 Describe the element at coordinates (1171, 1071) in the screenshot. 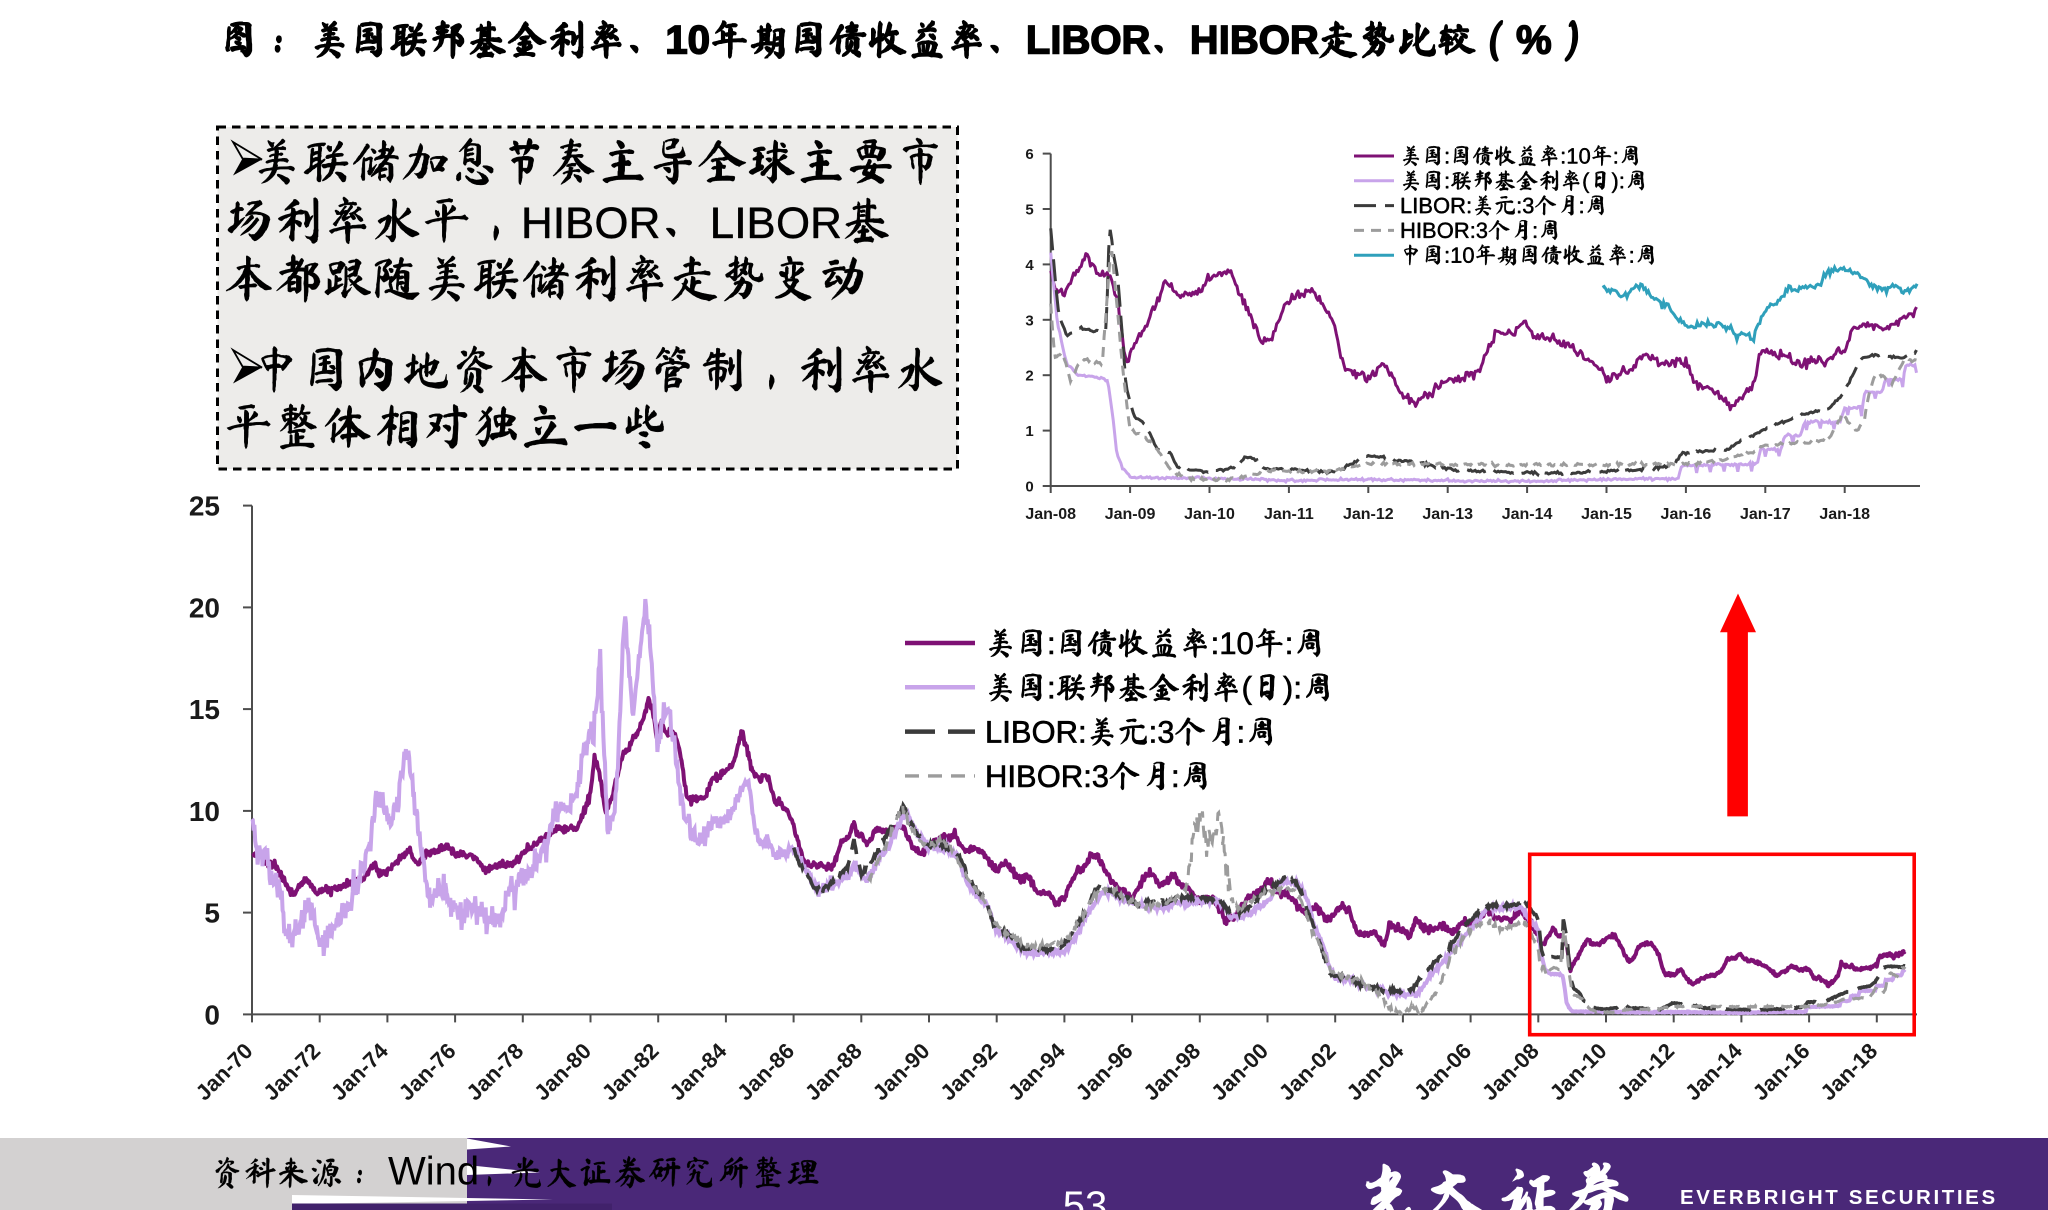

I see `svg-text: Jan-98` at that location.